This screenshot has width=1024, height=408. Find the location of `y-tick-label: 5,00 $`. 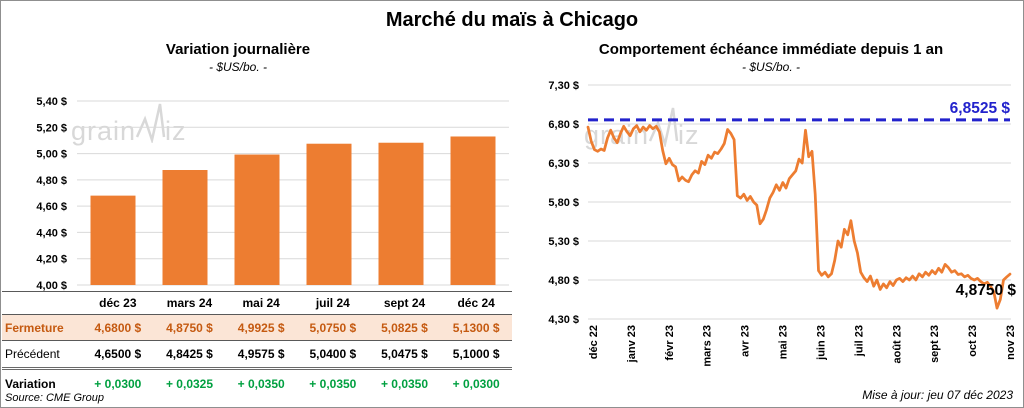

y-tick-label: 5,00 $ is located at coordinates (51, 155).